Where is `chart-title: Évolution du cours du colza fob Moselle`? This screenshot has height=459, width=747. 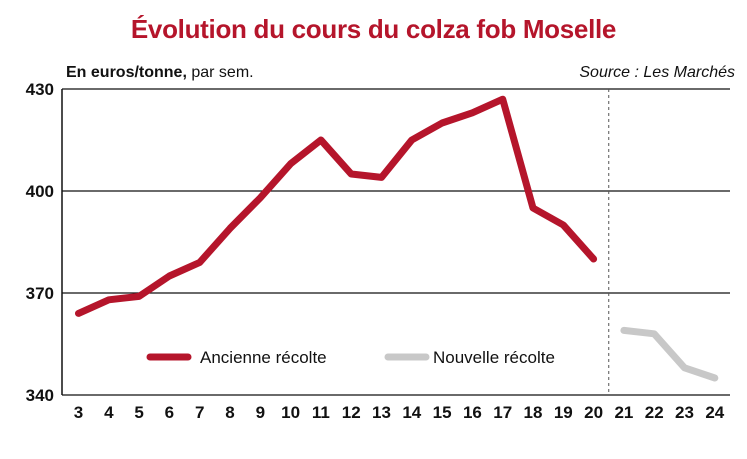
chart-title: Évolution du cours du colza fob Moselle is located at coordinates (373, 29).